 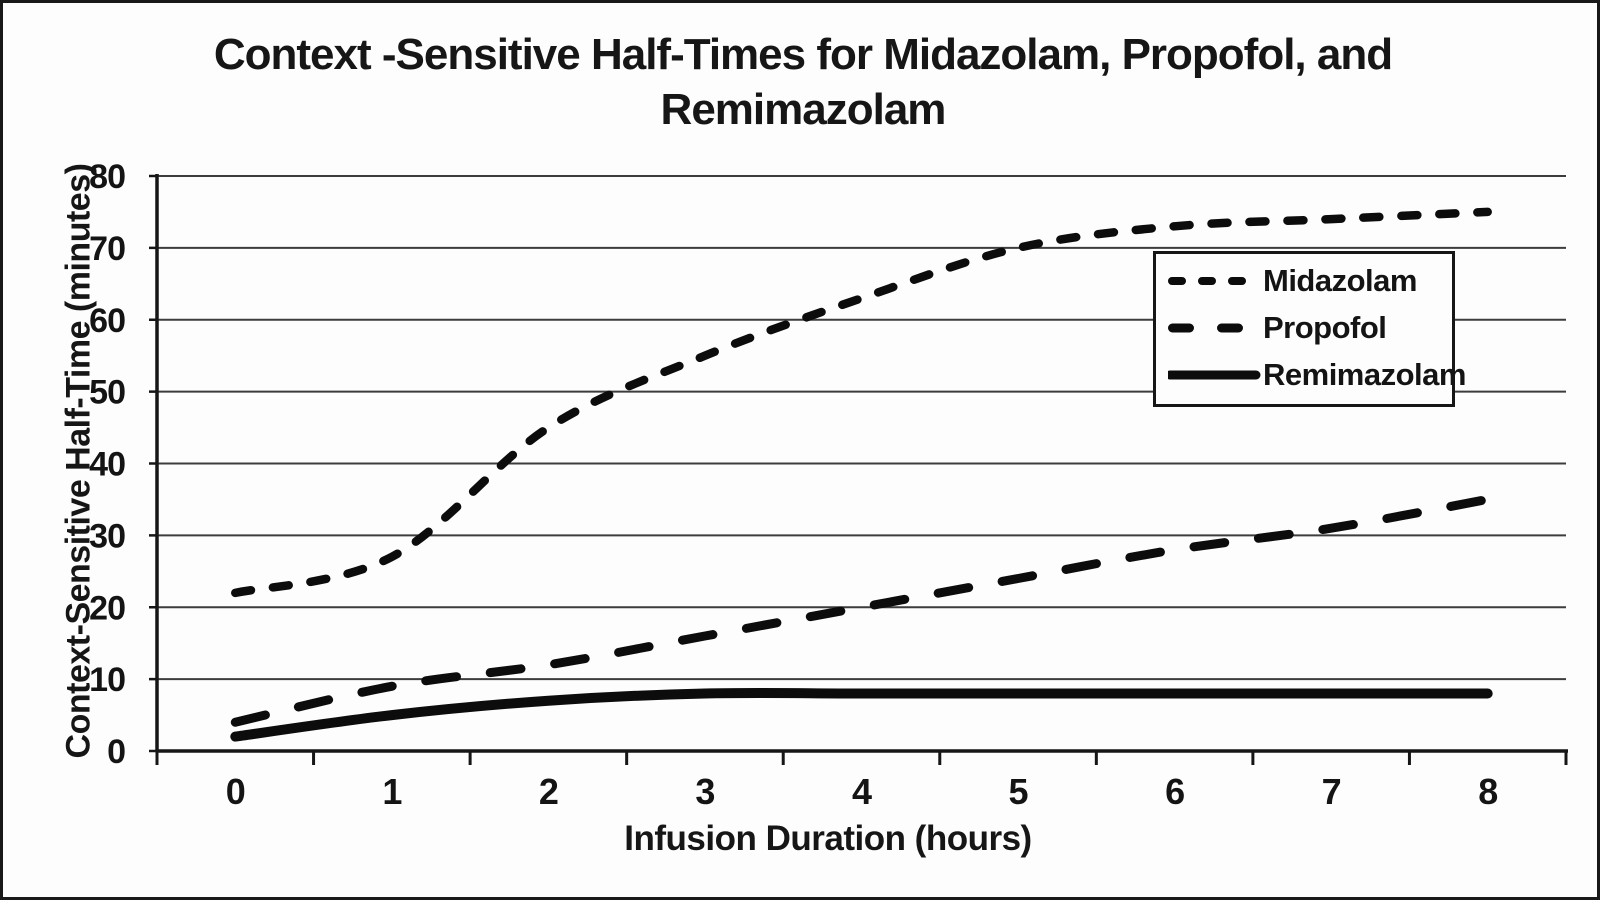 What do you see at coordinates (107, 536) in the screenshot?
I see `y-tick-label-30: 30` at bounding box center [107, 536].